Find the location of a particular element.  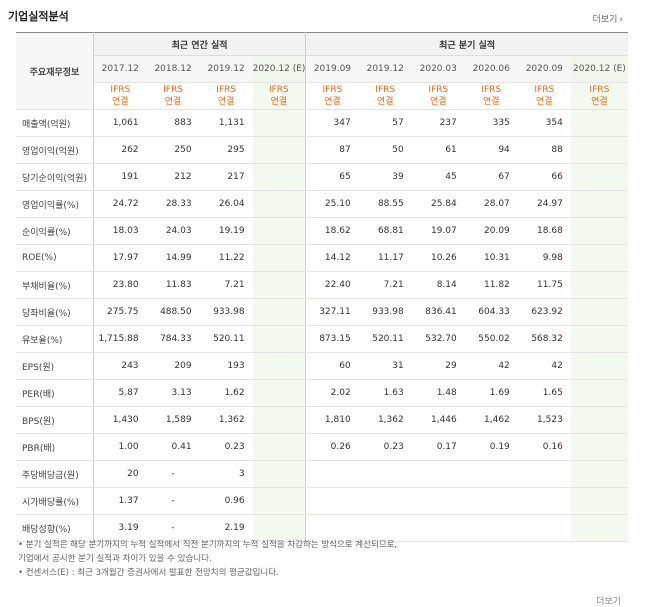

chevron-right-icon: › is located at coordinates (621, 20).